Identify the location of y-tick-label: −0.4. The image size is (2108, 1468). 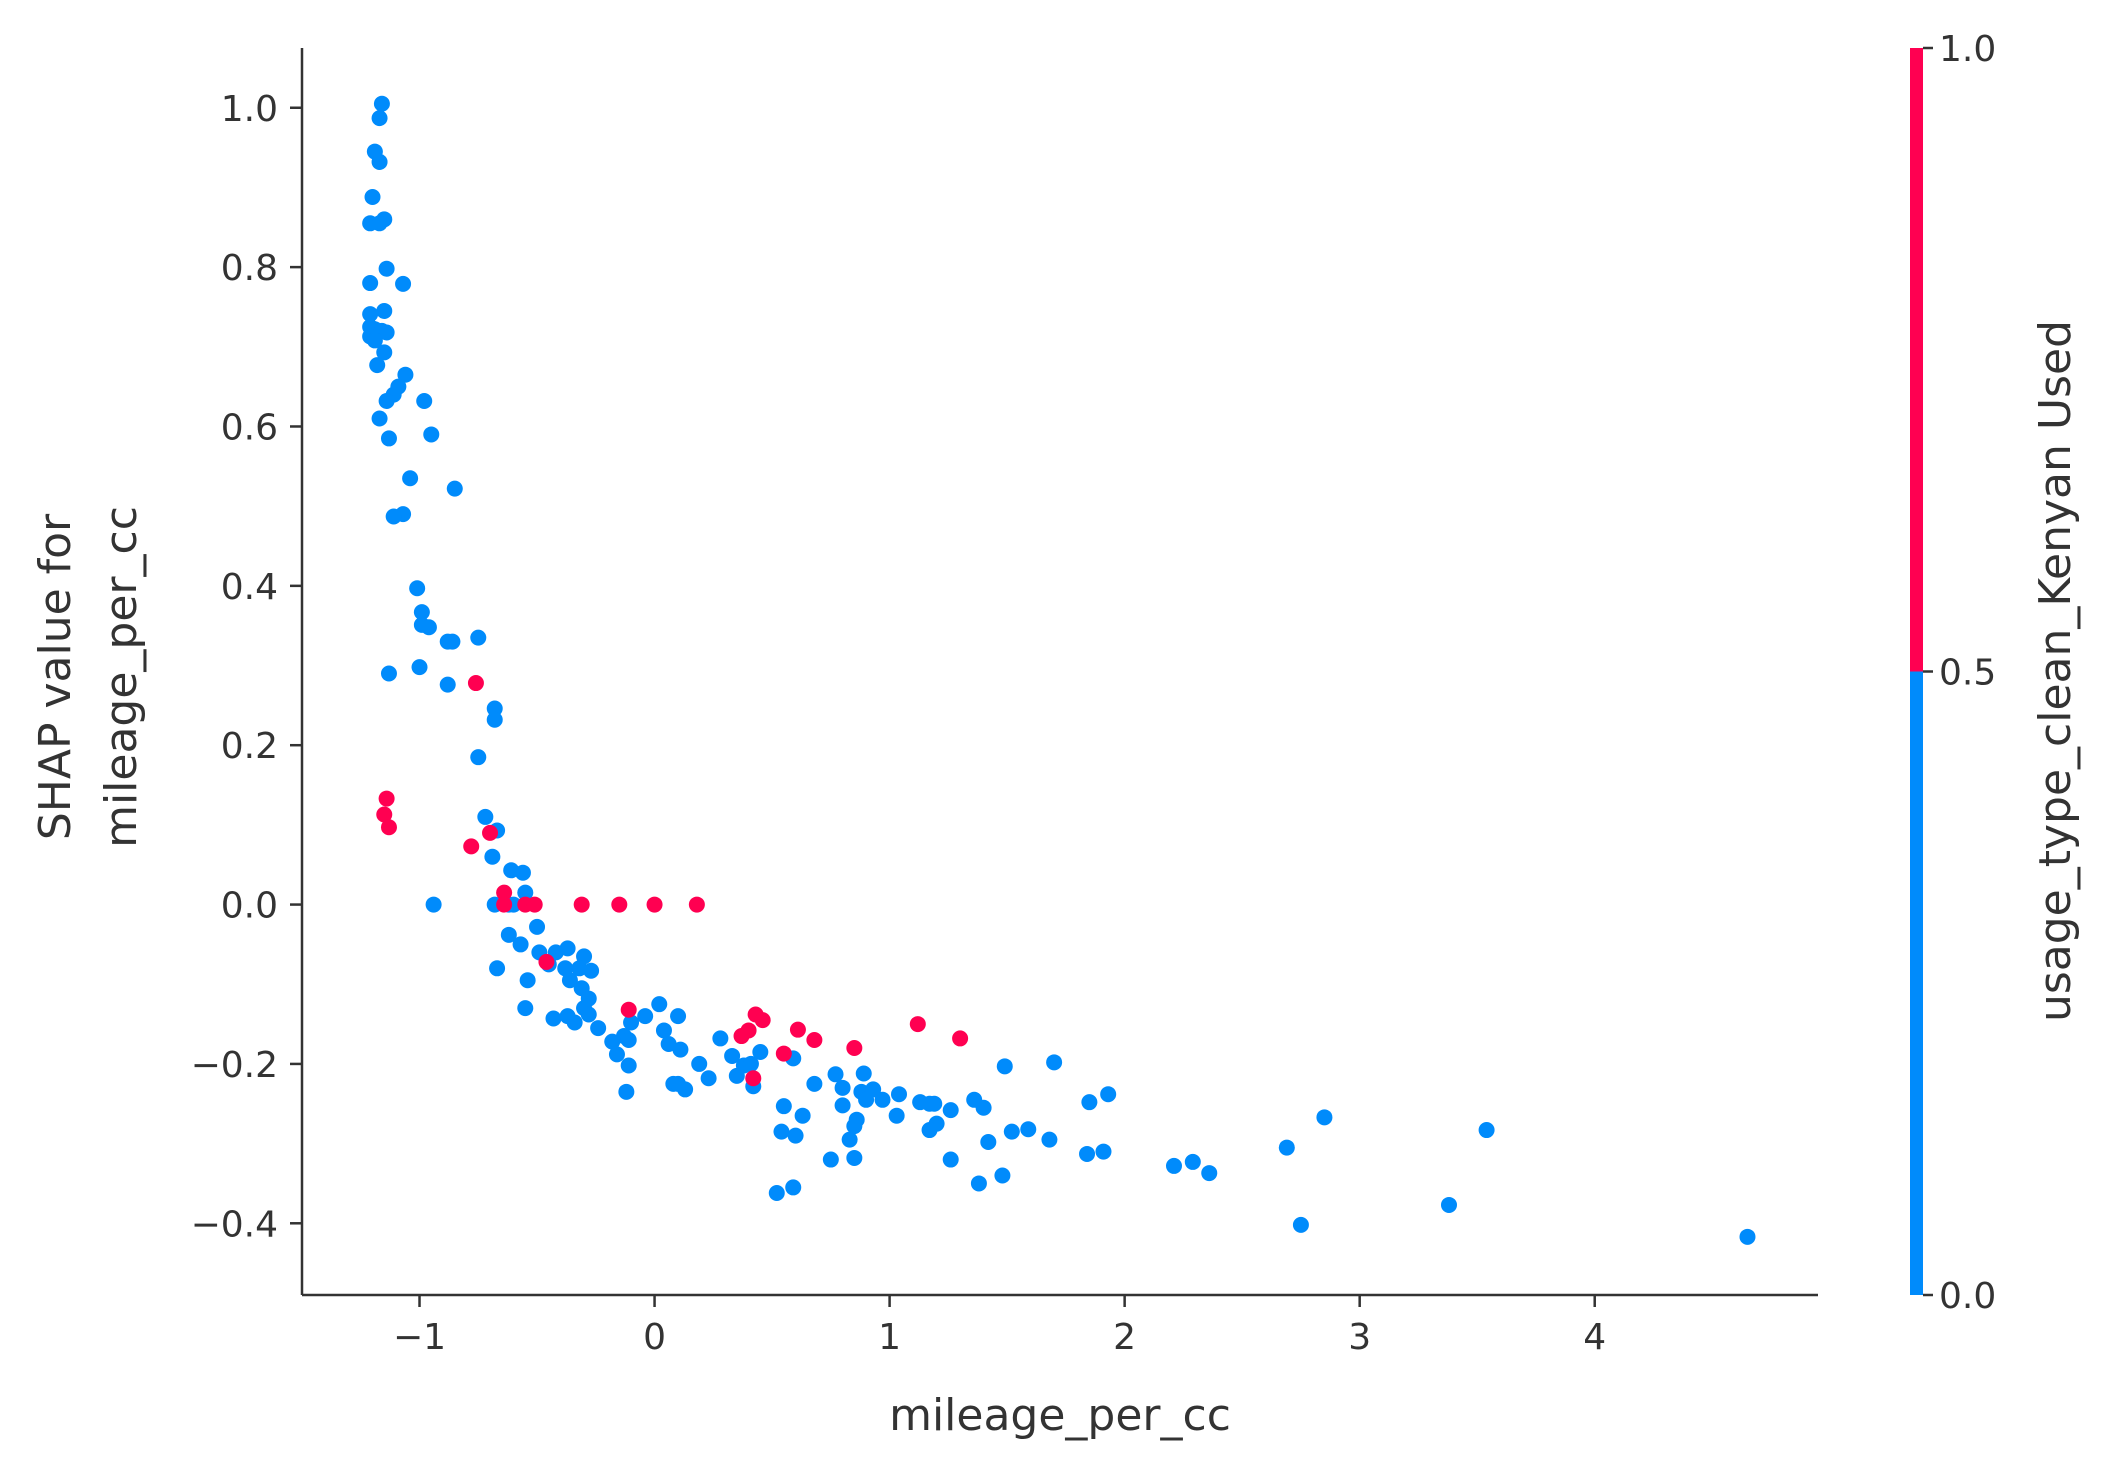
(234, 1224).